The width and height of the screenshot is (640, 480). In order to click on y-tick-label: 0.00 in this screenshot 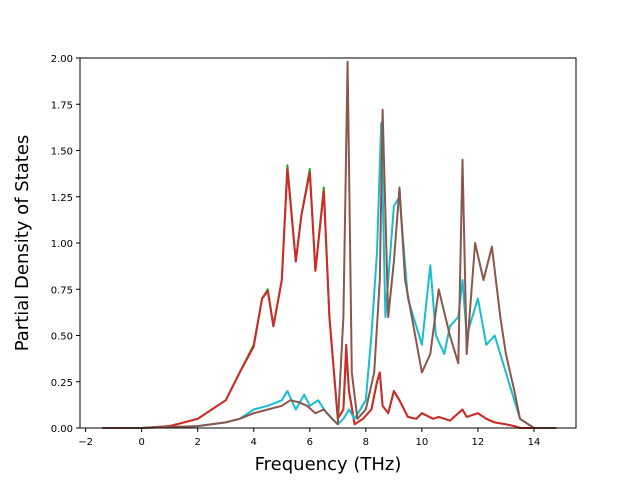, I will do `click(62, 429)`.